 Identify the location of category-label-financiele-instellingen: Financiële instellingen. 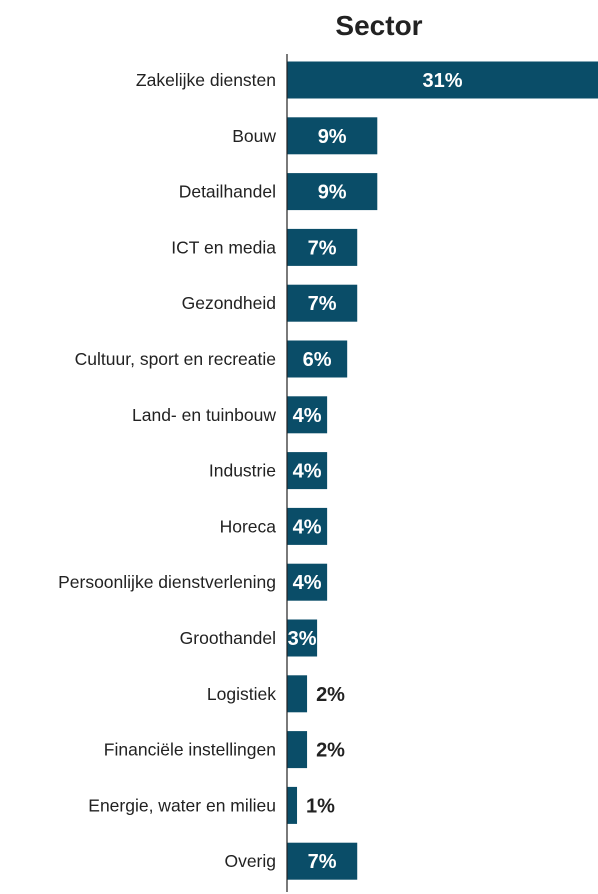
(190, 750).